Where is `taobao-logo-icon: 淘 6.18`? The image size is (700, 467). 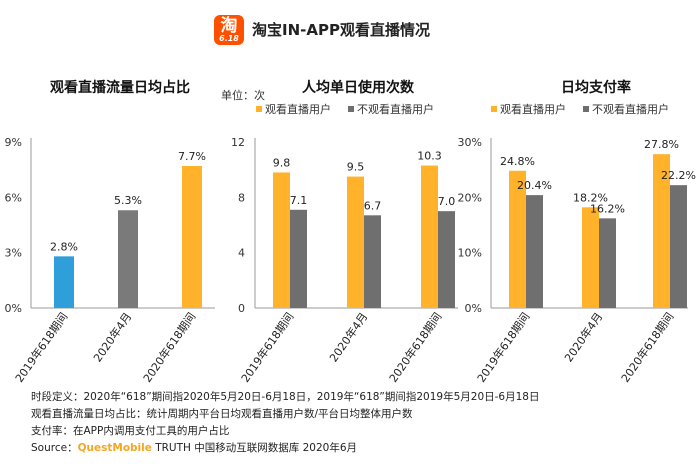
taobao-logo-icon: 淘 6.18 is located at coordinates (229, 30).